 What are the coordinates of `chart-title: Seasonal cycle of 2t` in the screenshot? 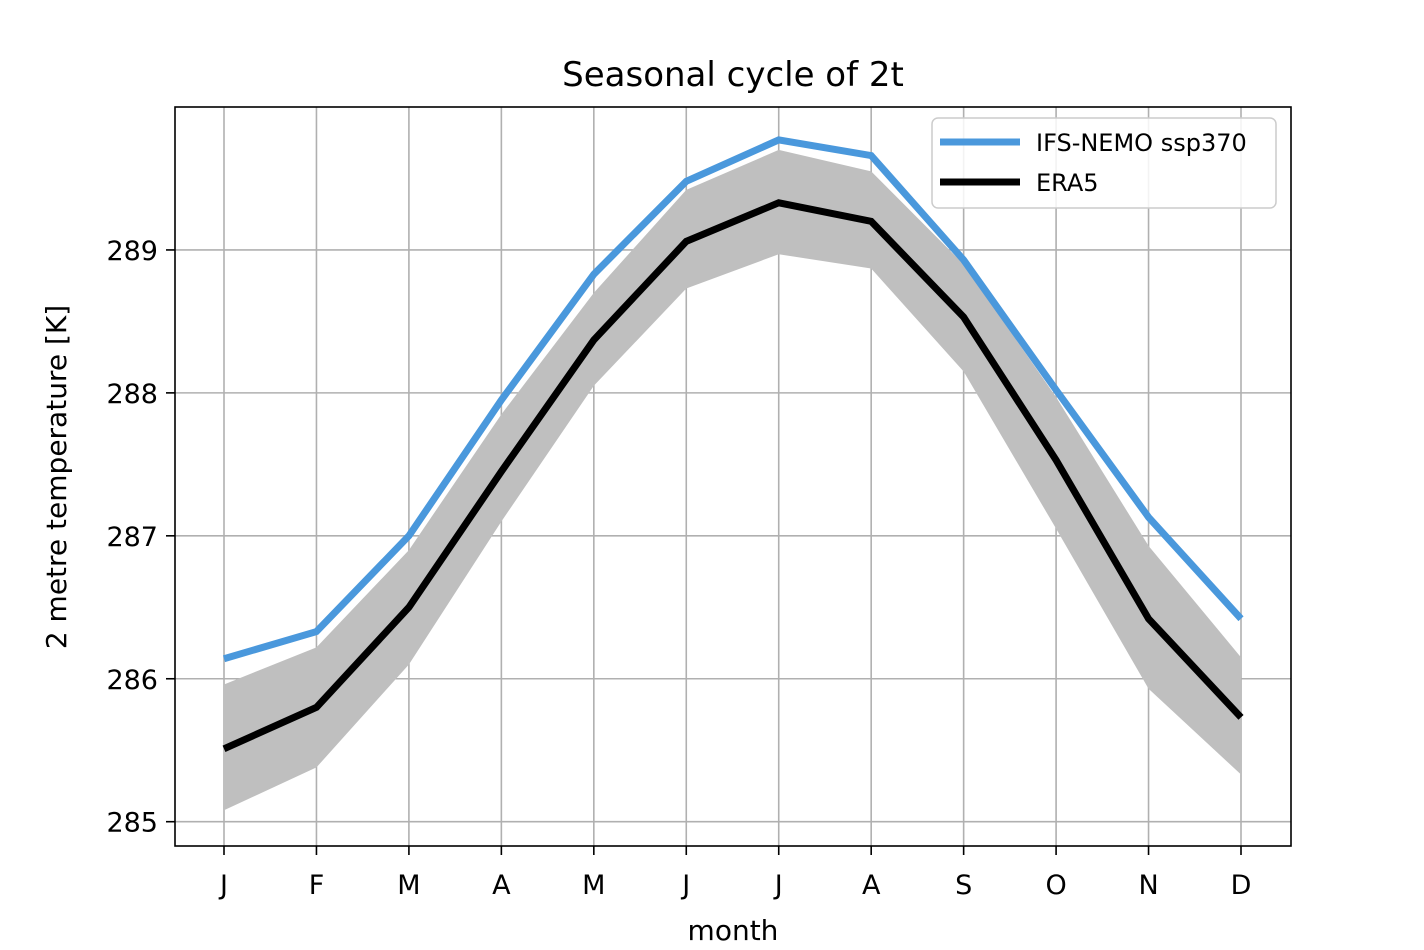 It's located at (733, 75).